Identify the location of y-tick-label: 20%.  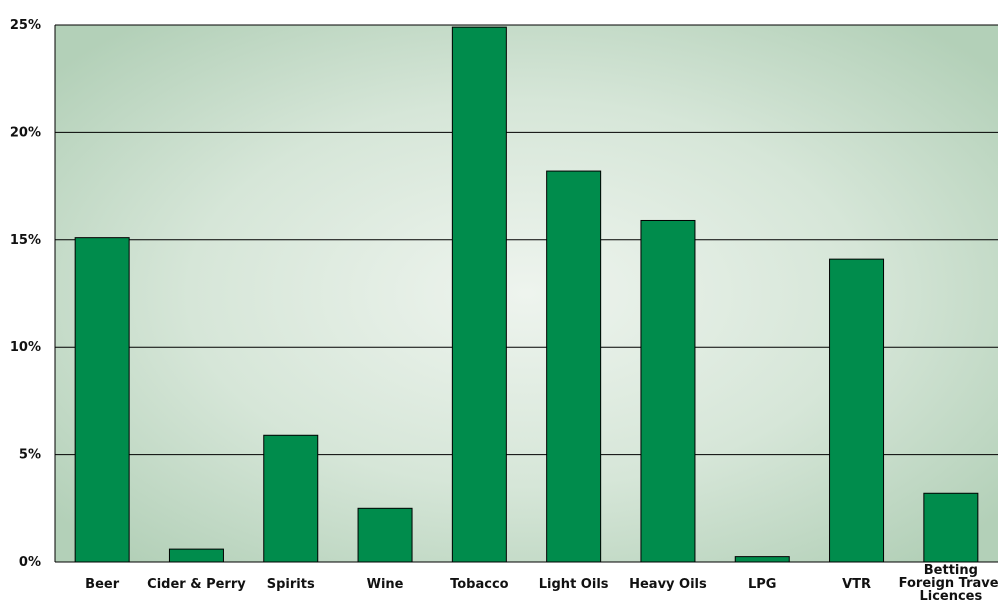
(25, 132).